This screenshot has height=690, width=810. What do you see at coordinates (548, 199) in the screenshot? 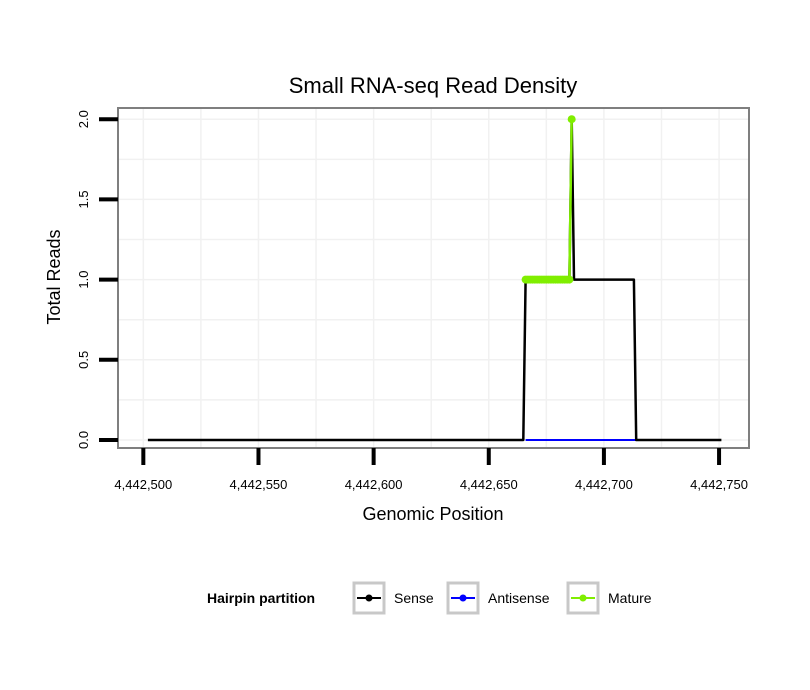
I see `series-points` at bounding box center [548, 199].